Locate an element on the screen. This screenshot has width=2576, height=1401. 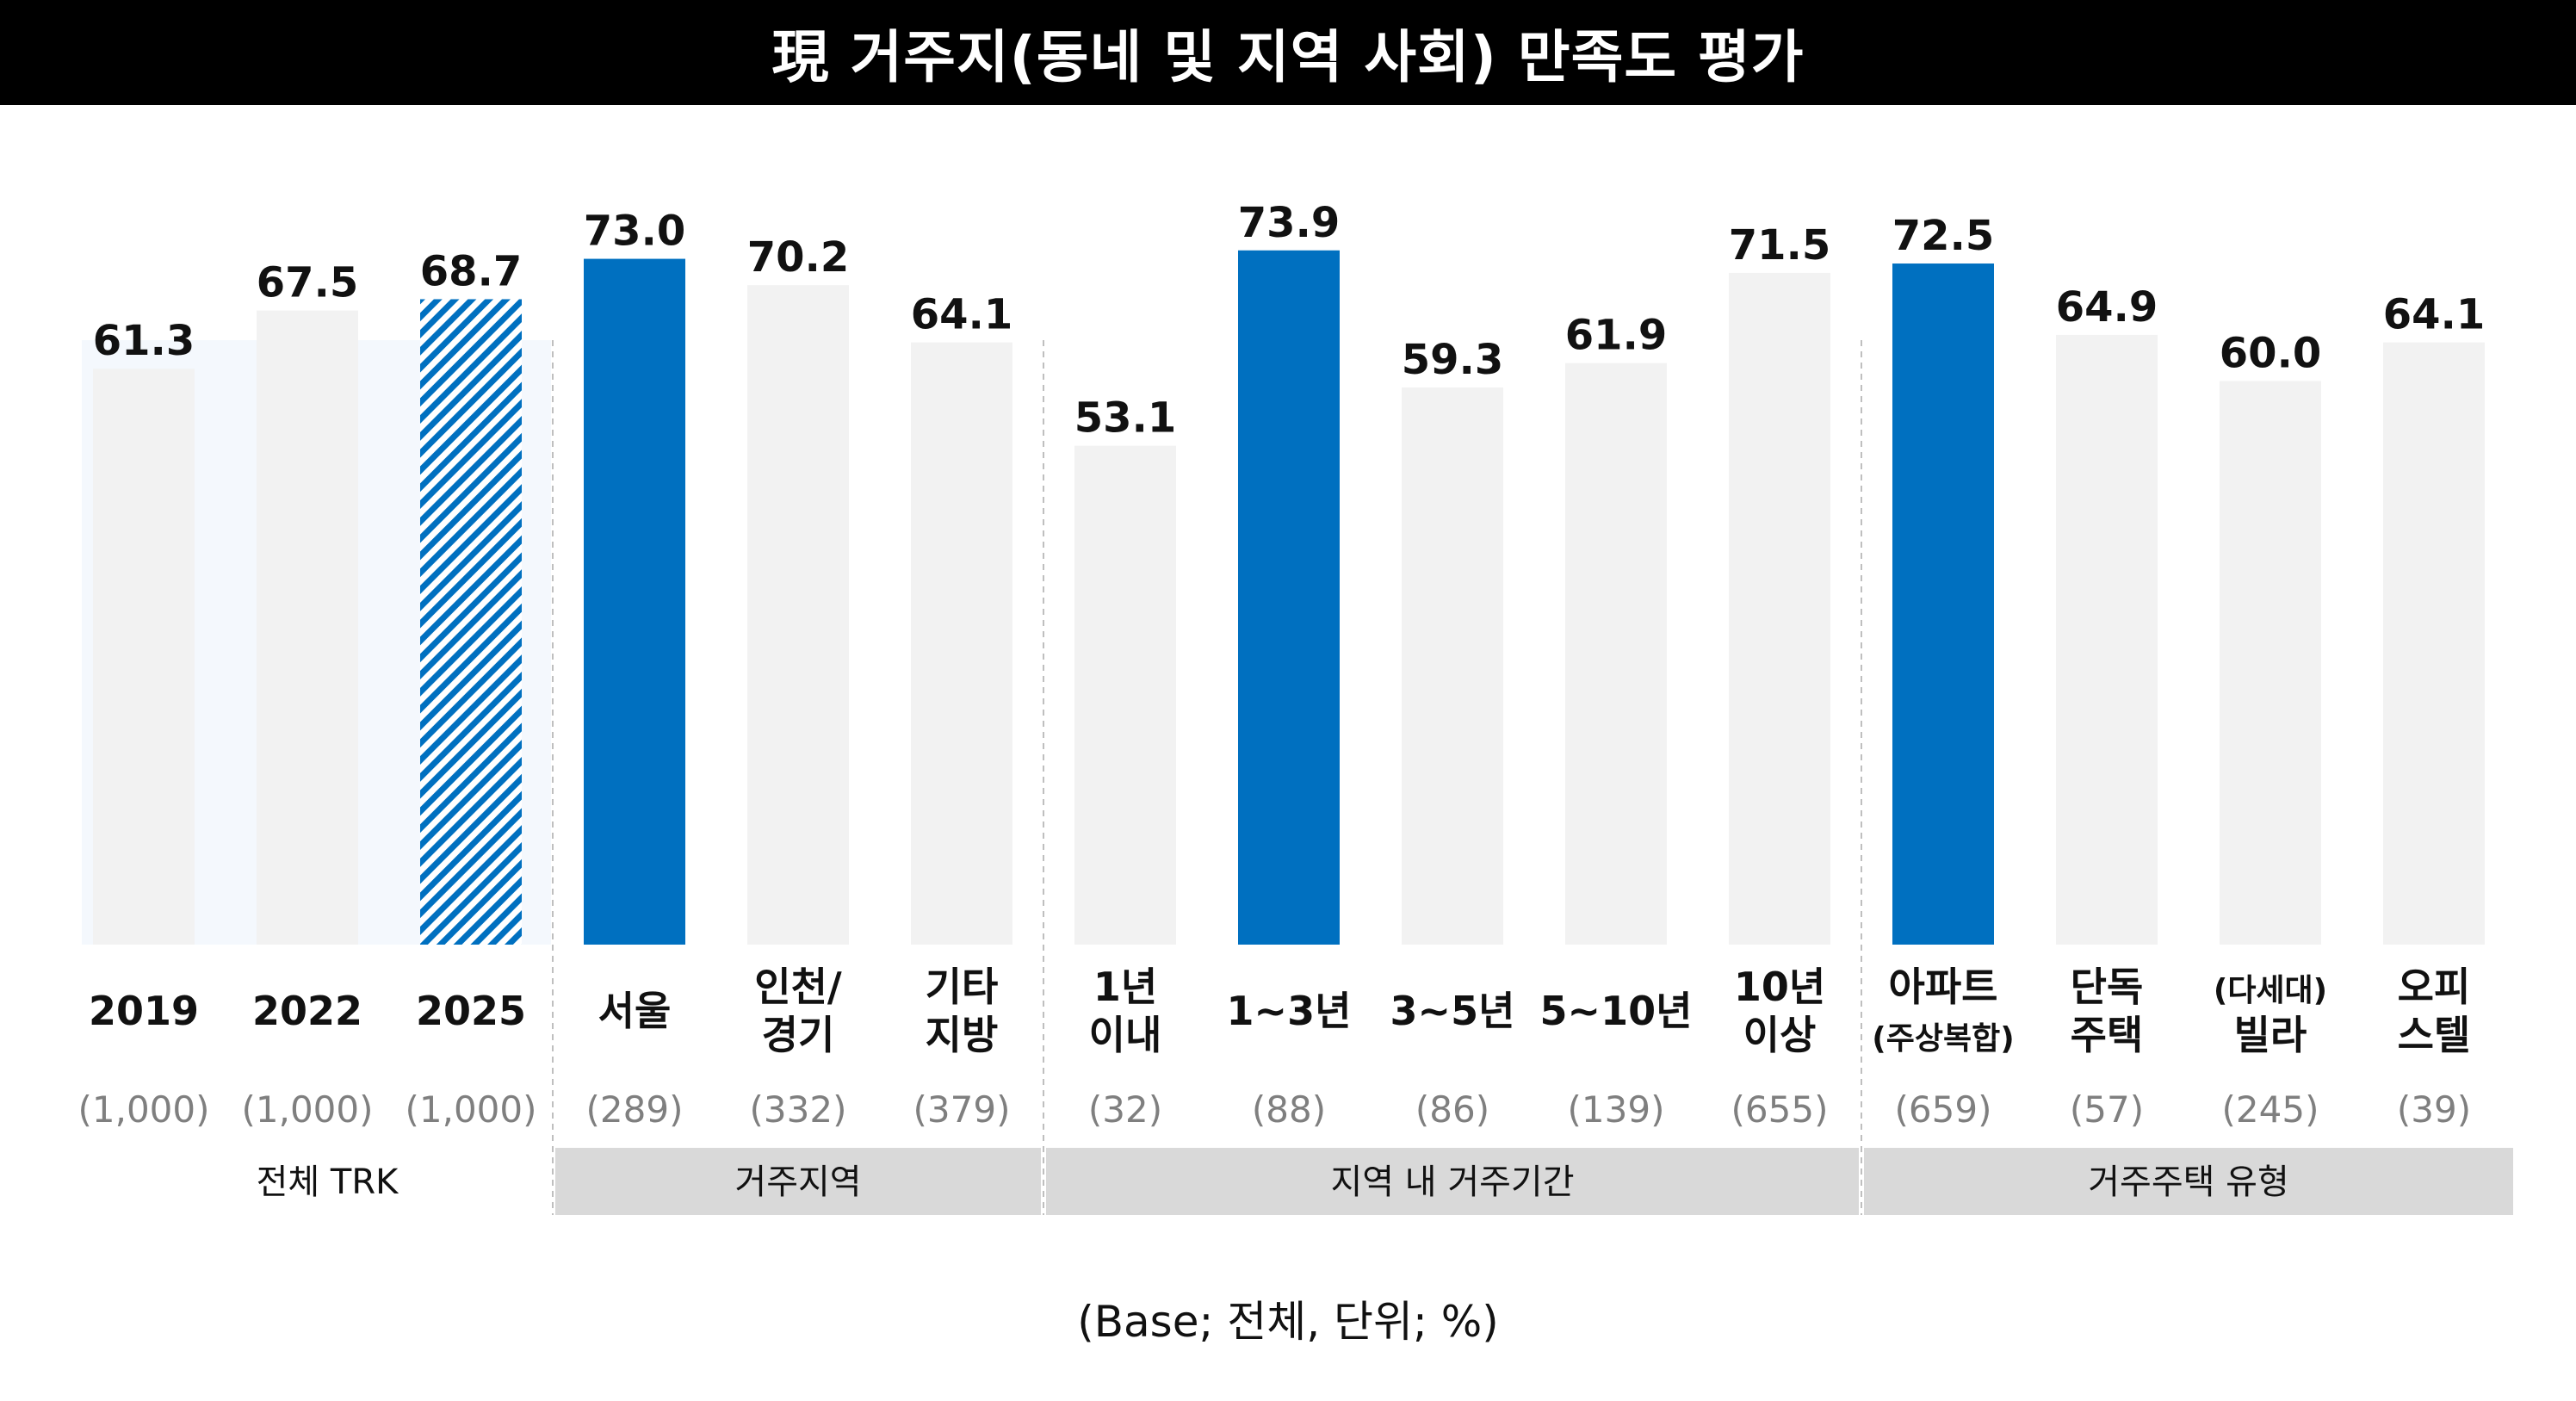
category-label: 1~3년 is located at coordinates (1289, 1011).